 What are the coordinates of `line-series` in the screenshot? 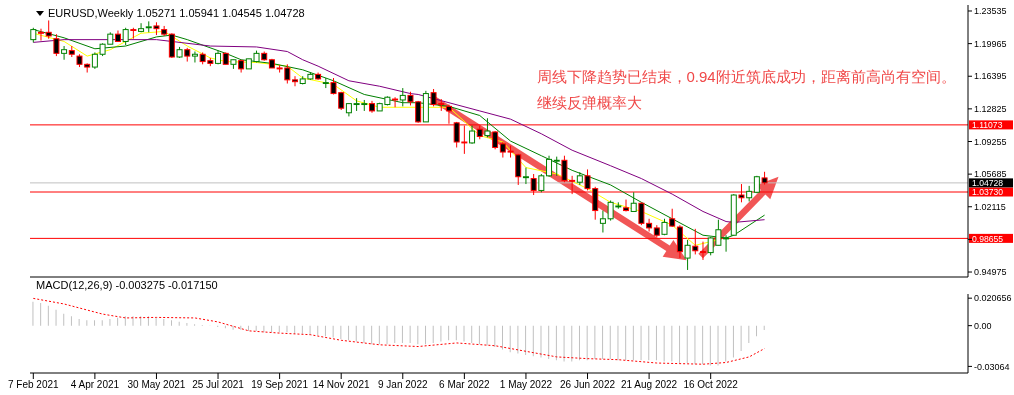 It's located at (399, 331).